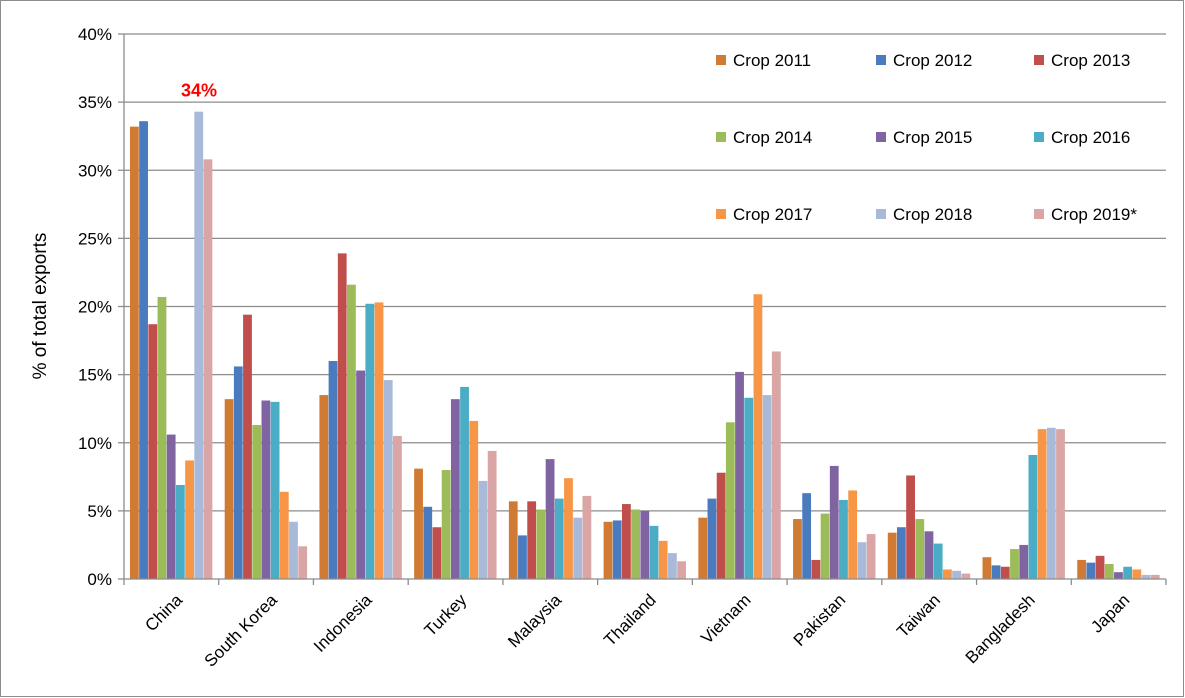 The image size is (1185, 698). I want to click on y-tick-label: 5%, so click(99, 511).